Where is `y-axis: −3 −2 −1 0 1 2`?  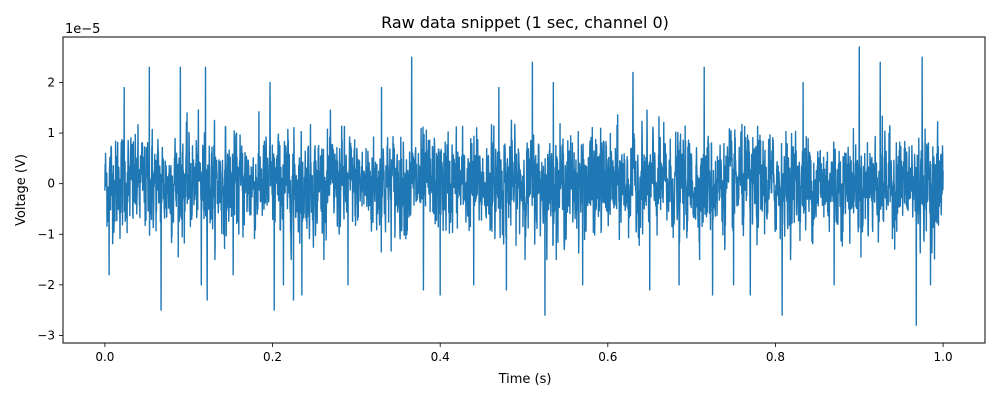
y-axis: −3 −2 −1 0 1 2 is located at coordinates (50, 209).